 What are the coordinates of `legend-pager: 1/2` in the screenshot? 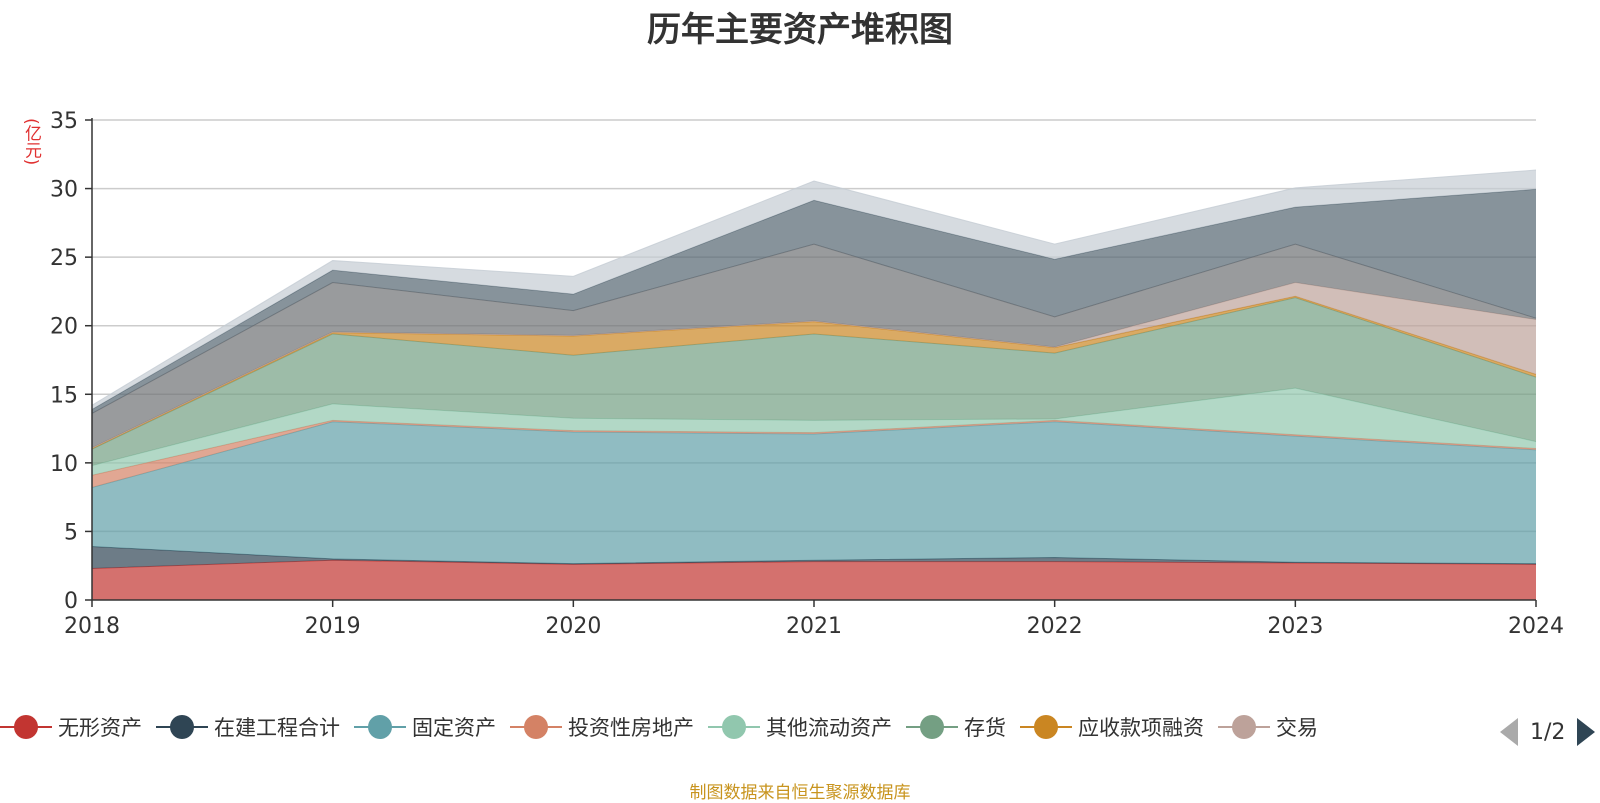 It's located at (1548, 732).